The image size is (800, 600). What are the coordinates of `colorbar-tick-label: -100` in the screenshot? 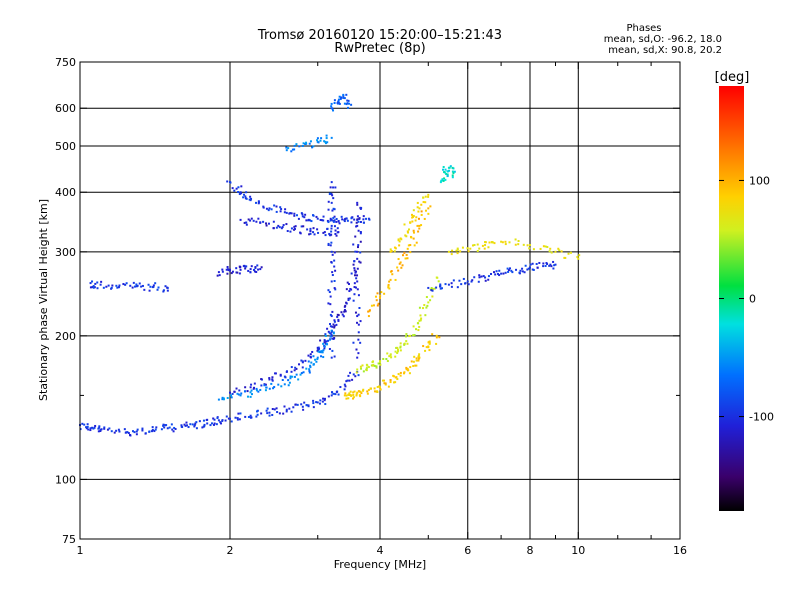 It's located at (761, 417).